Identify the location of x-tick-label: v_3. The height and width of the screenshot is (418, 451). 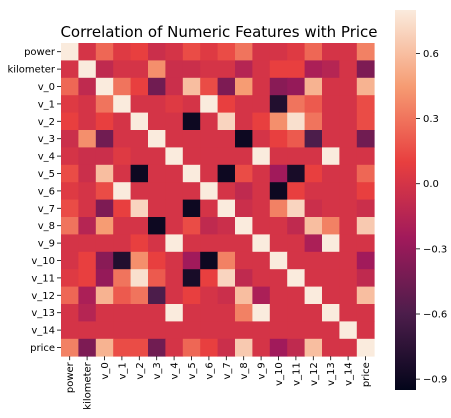
(157, 370).